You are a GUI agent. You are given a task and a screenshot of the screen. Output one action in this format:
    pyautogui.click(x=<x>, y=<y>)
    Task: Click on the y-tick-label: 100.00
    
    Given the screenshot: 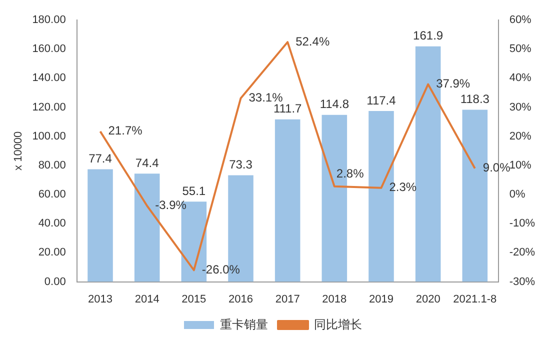 What is the action you would take?
    pyautogui.click(x=49, y=136)
    